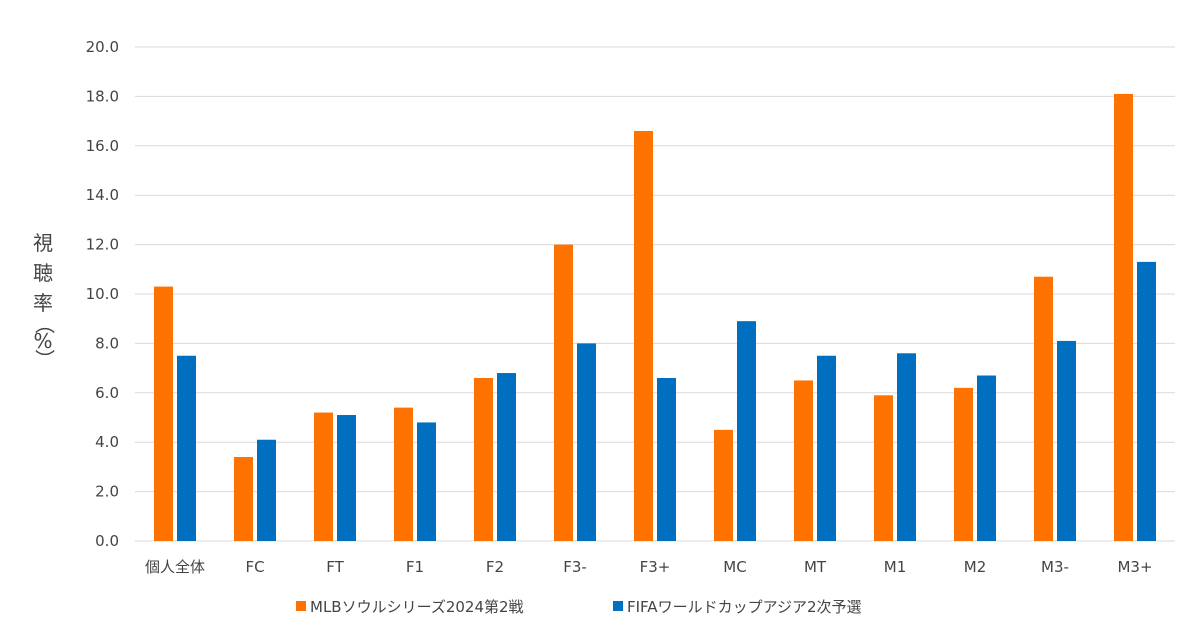  What do you see at coordinates (102, 47) in the screenshot?
I see `y-tick-label: 20.0` at bounding box center [102, 47].